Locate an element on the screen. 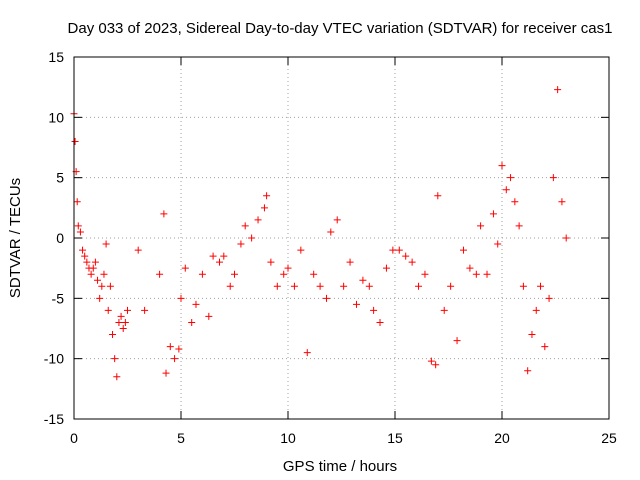 Image resolution: width=640 pixels, height=480 pixels. y-tick-label: 5 is located at coordinates (60, 178).